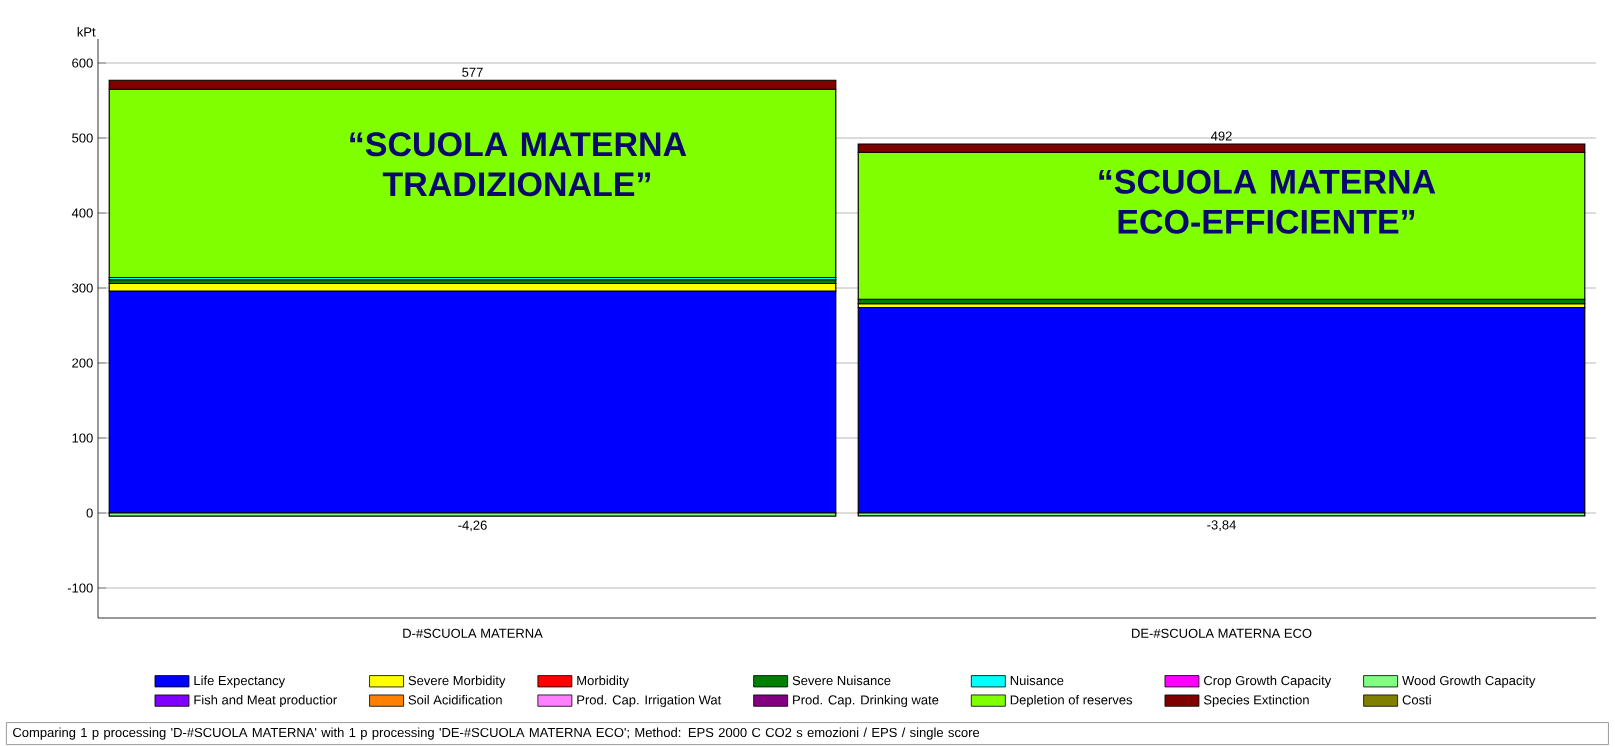 The width and height of the screenshot is (1615, 747). What do you see at coordinates (841, 680) in the screenshot?
I see `legend-label: Severe Nuisance` at bounding box center [841, 680].